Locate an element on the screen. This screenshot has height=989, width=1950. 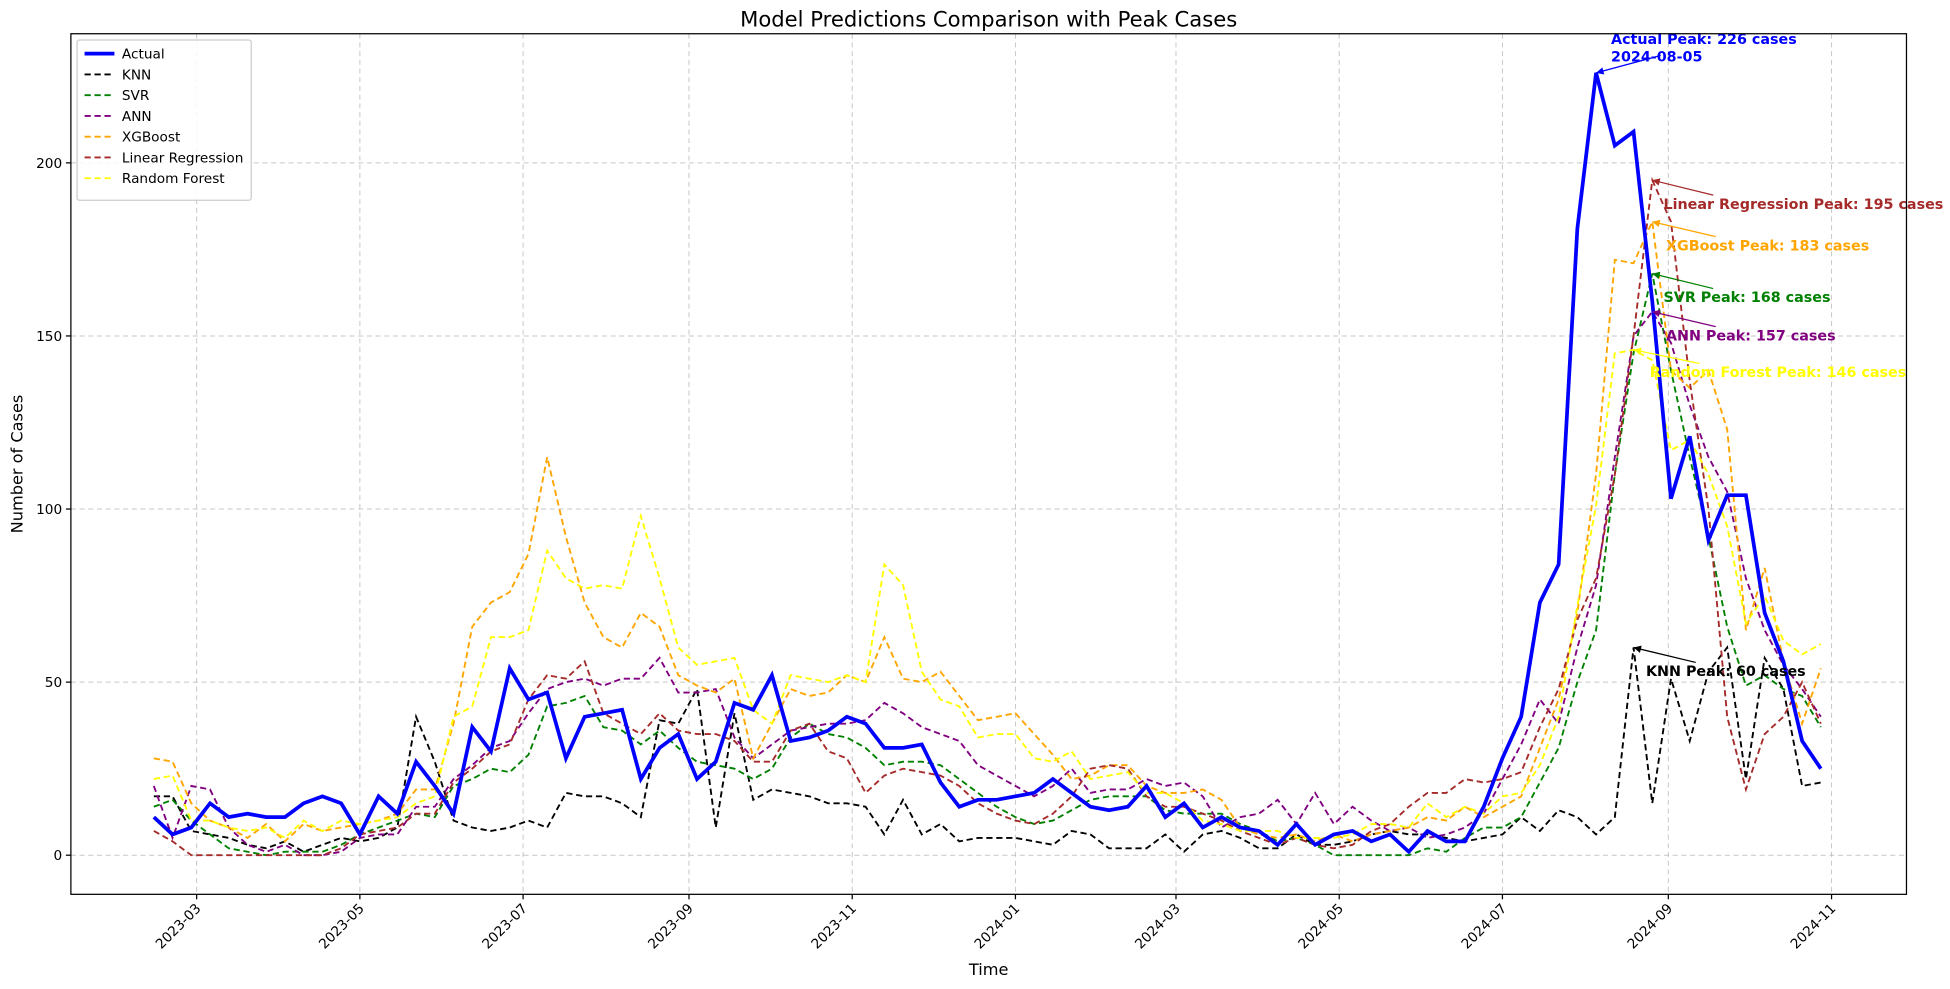
y-tick-label: 50 is located at coordinates (53, 683).